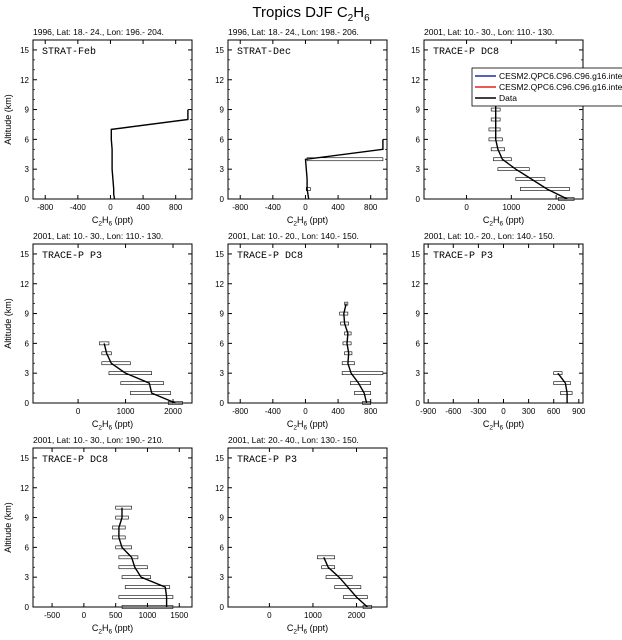 The image size is (622, 640). Describe the element at coordinates (179, 615) in the screenshot. I see `x-tick-label: 1500` at that location.